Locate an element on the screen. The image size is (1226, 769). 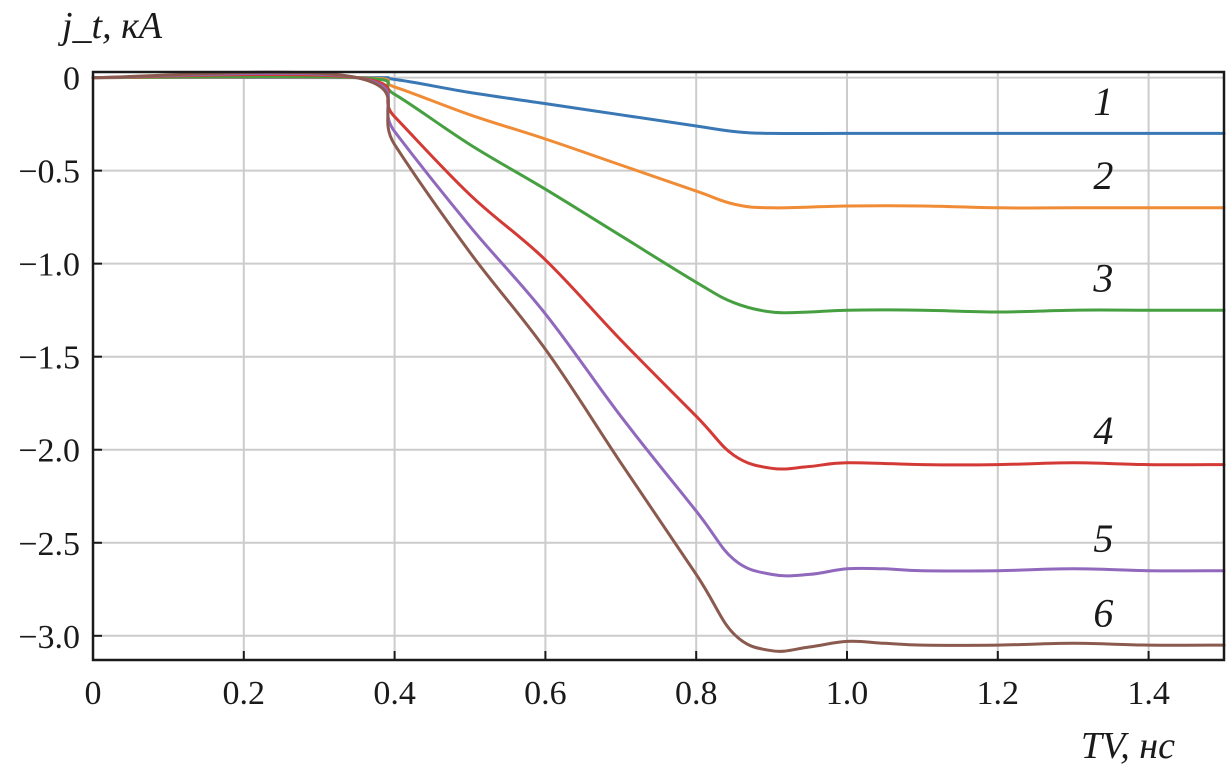
x-axis: 0 0.2 0.4 0.6 0.8 1.0 1.2 1.4 is located at coordinates (627, 681).